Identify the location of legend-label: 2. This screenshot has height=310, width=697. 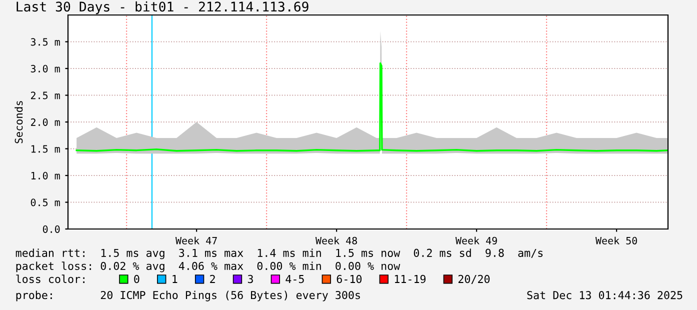
(212, 278).